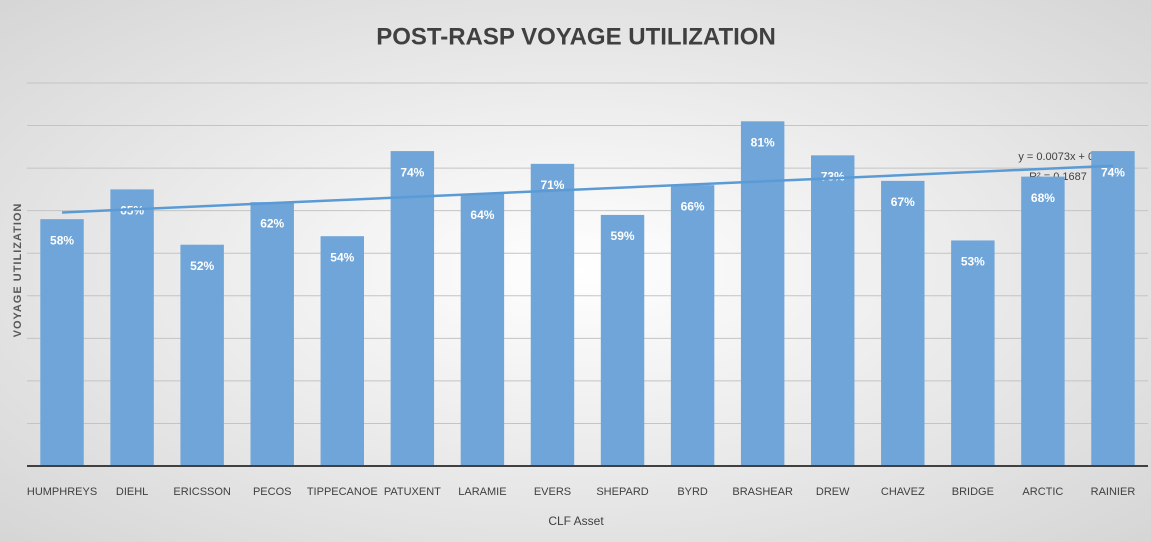 The image size is (1151, 542). Describe the element at coordinates (903, 492) in the screenshot. I see `x-tick-label: CHAVEZ` at that location.